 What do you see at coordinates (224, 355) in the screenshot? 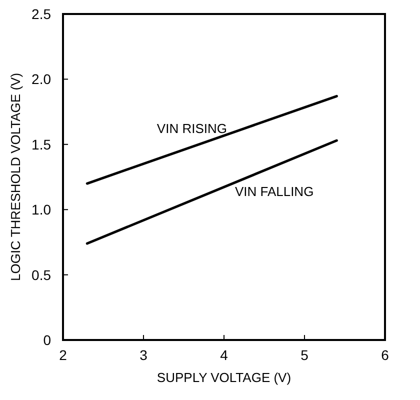
I see `x-tick-label: 4` at bounding box center [224, 355].